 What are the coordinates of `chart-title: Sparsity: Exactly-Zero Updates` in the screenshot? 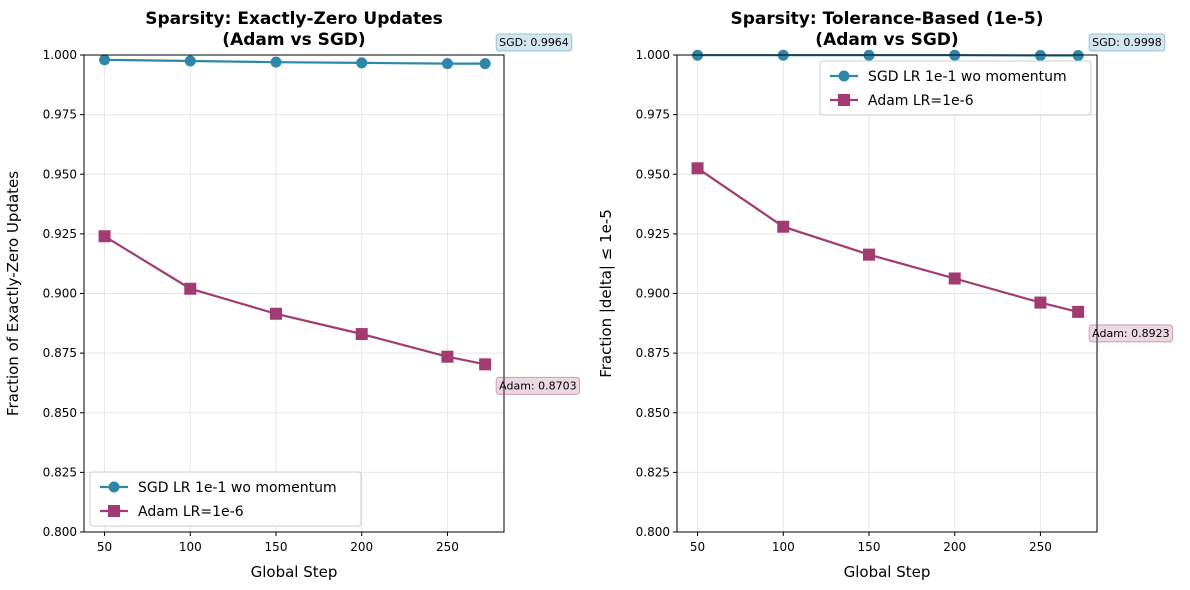 It's located at (294, 19).